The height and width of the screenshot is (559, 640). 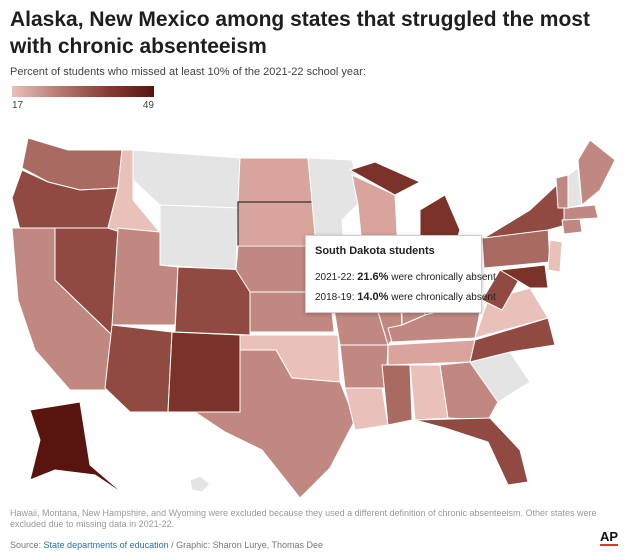 I want to click on state-maryland, so click(x=523, y=276).